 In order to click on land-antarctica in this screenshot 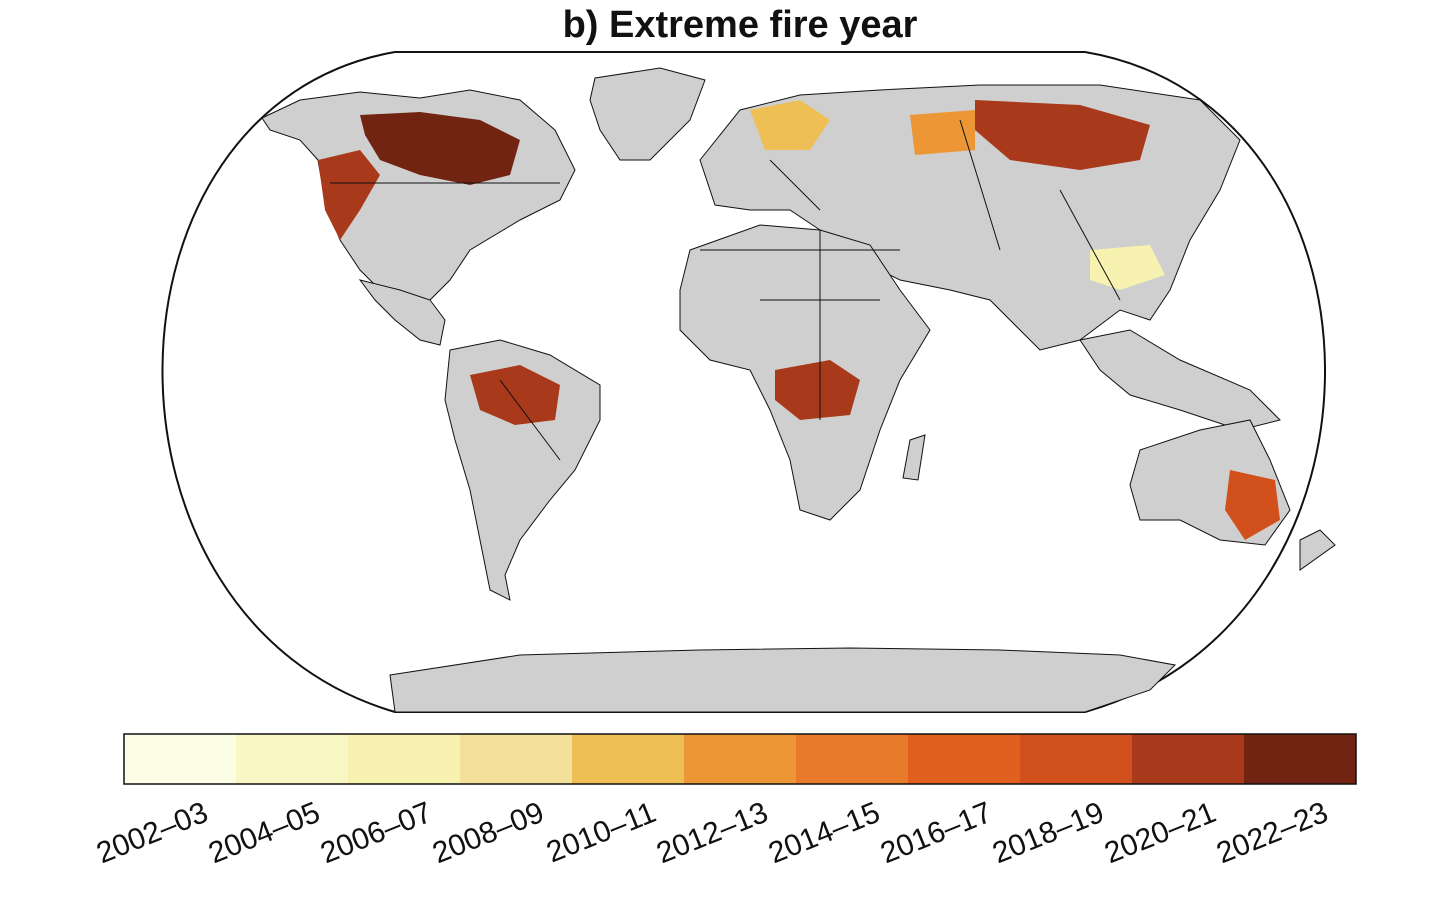, I will do `click(783, 680)`.